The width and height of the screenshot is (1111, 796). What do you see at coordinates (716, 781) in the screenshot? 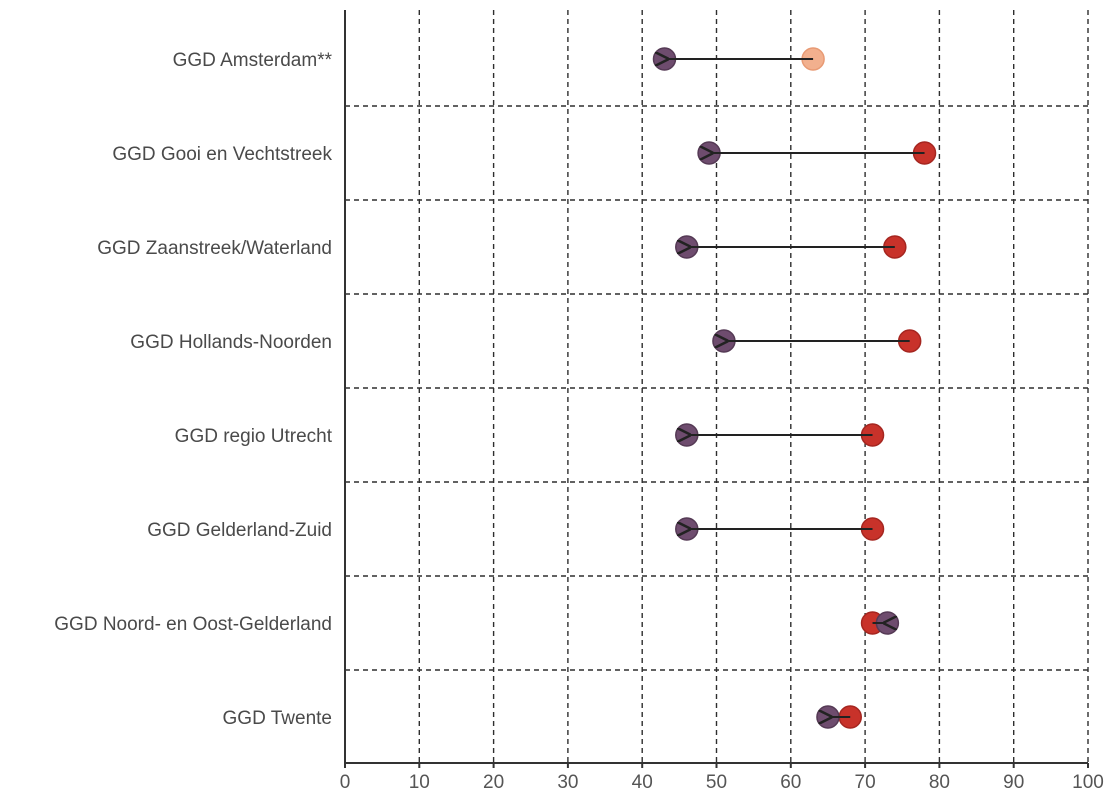
I see `x-tick-label: 50` at bounding box center [716, 781].